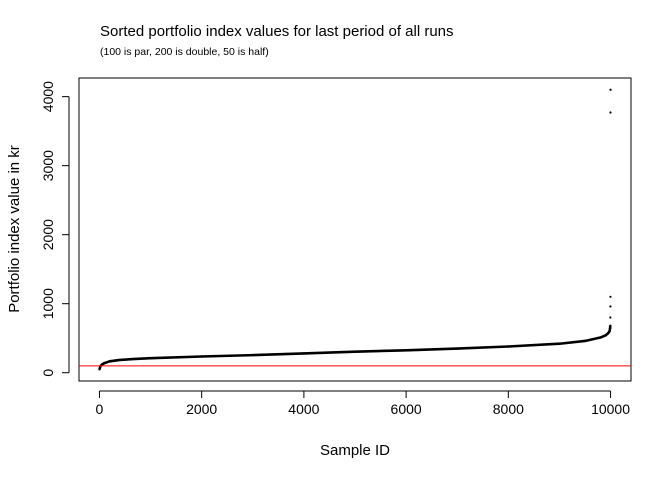  What do you see at coordinates (48, 303) in the screenshot?
I see `y-tick-label: 1000` at bounding box center [48, 303].